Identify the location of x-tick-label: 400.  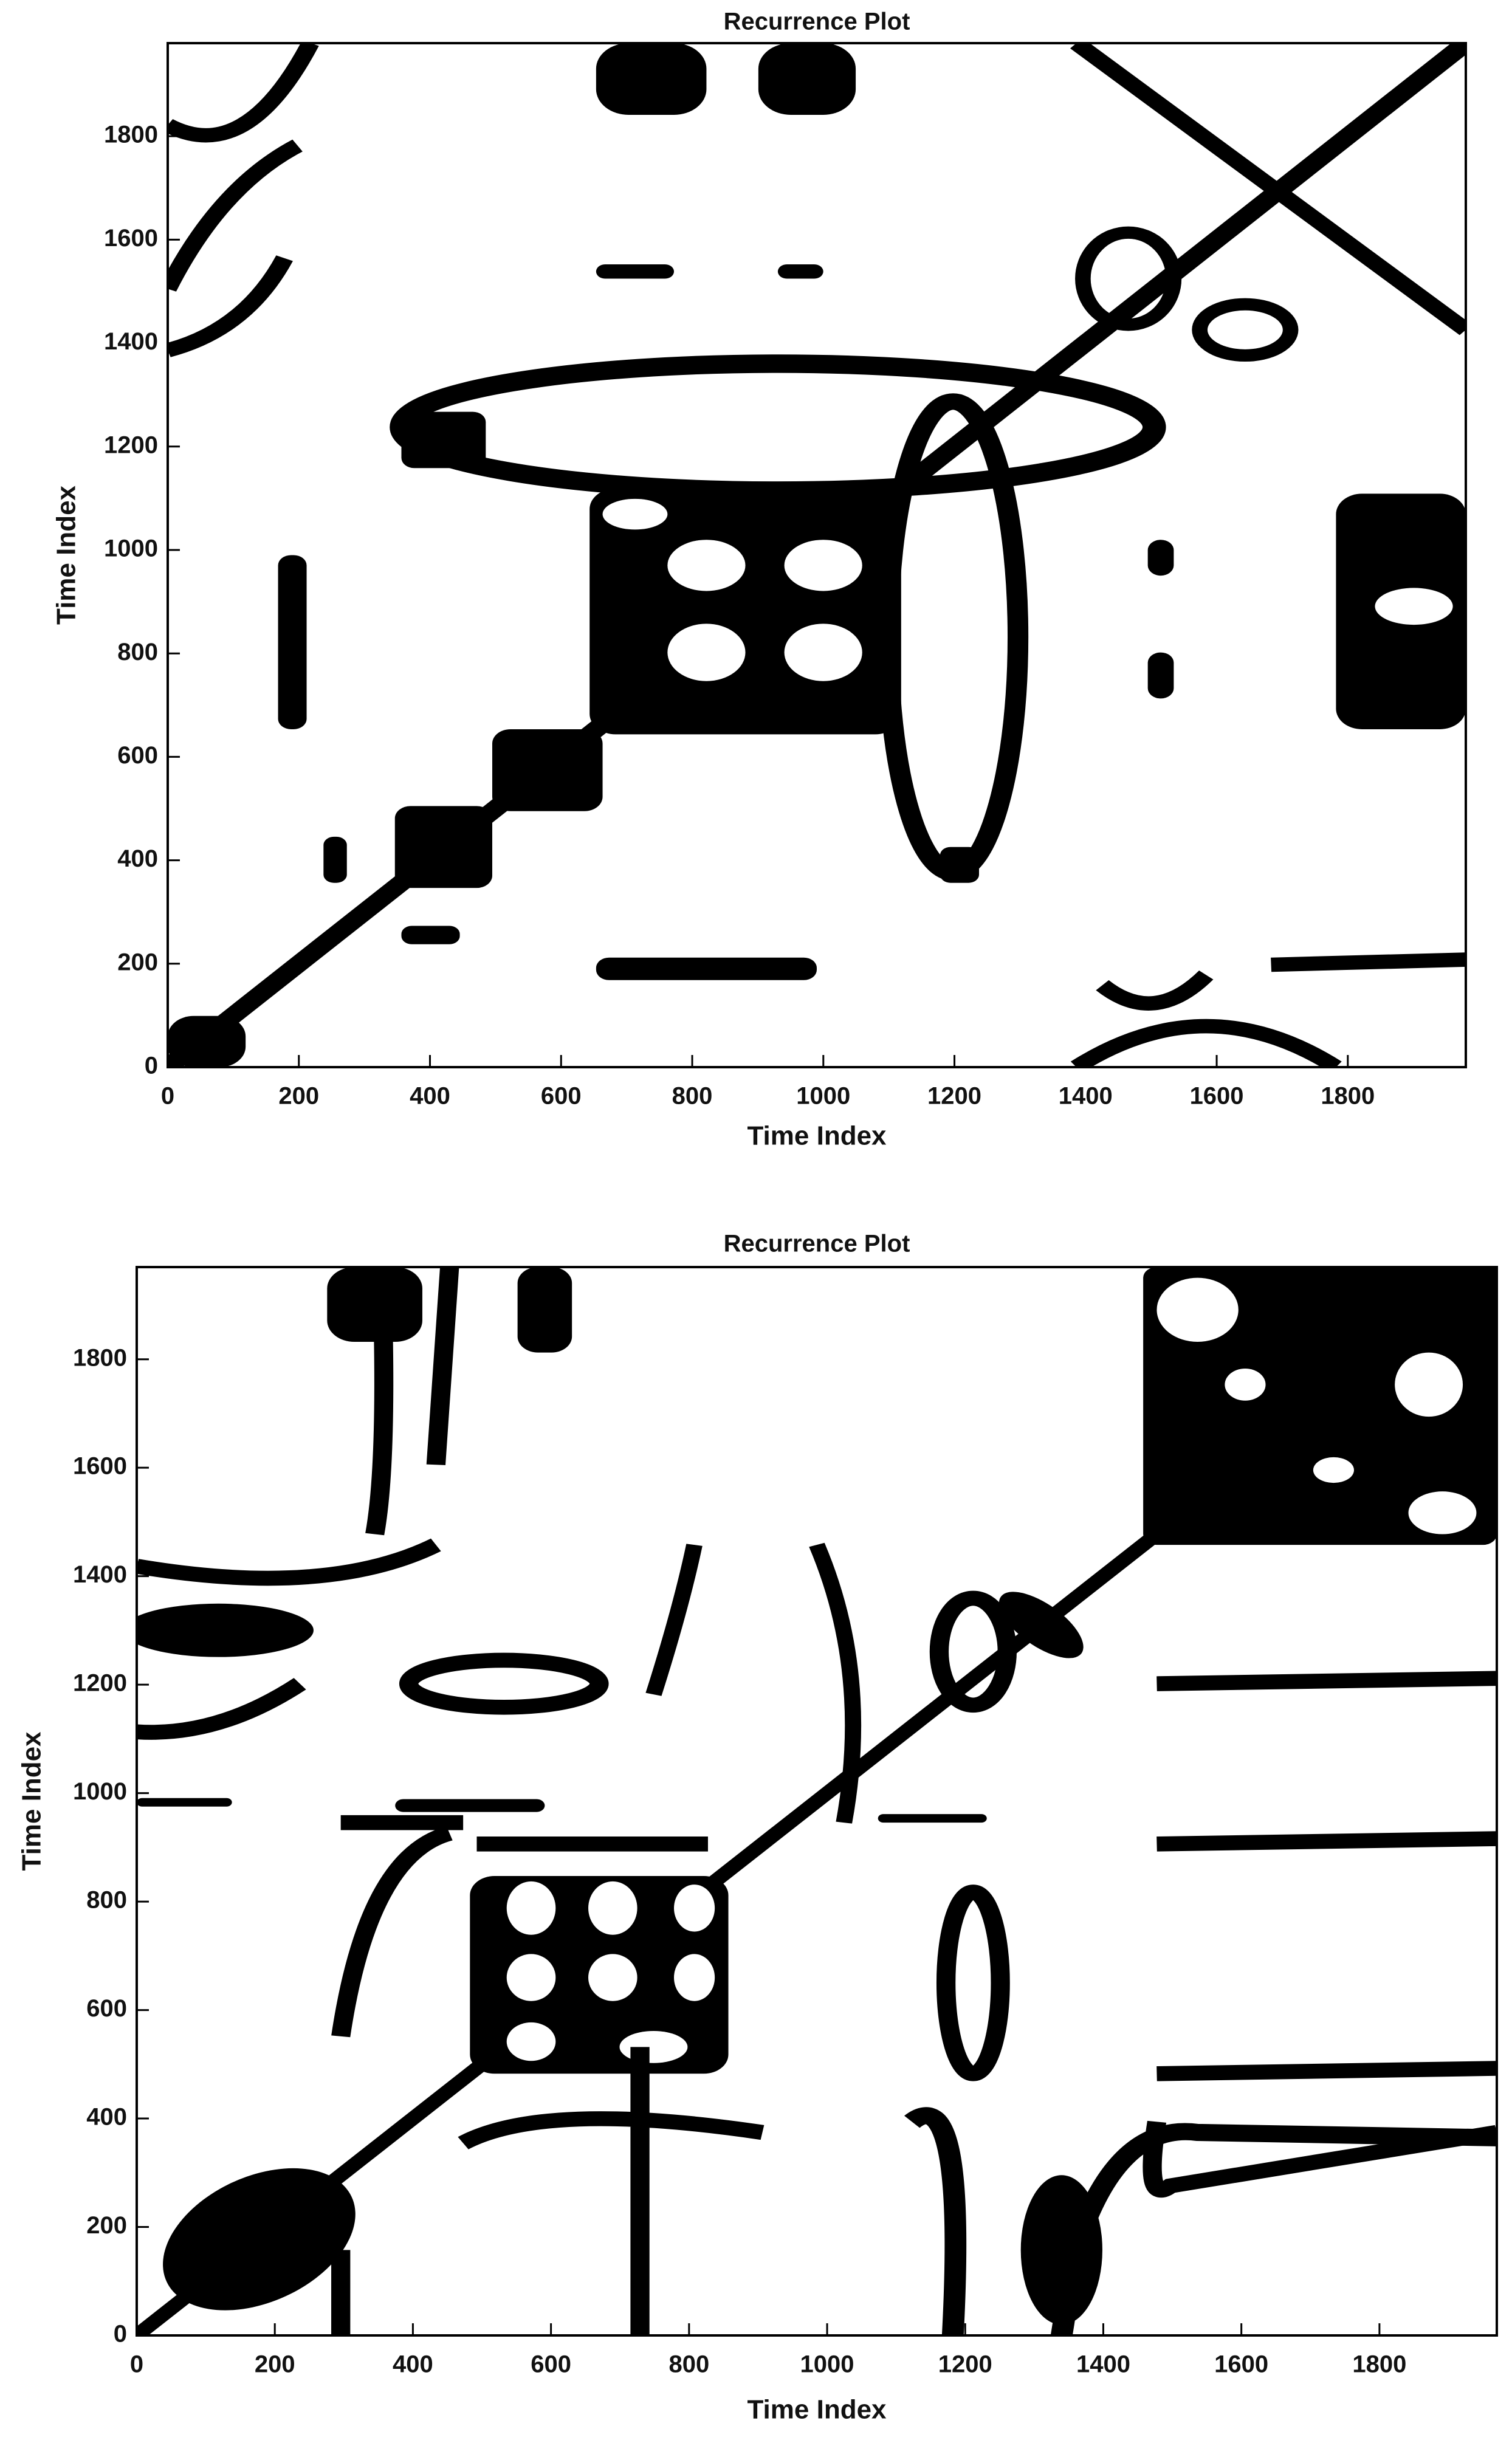
(413, 2365).